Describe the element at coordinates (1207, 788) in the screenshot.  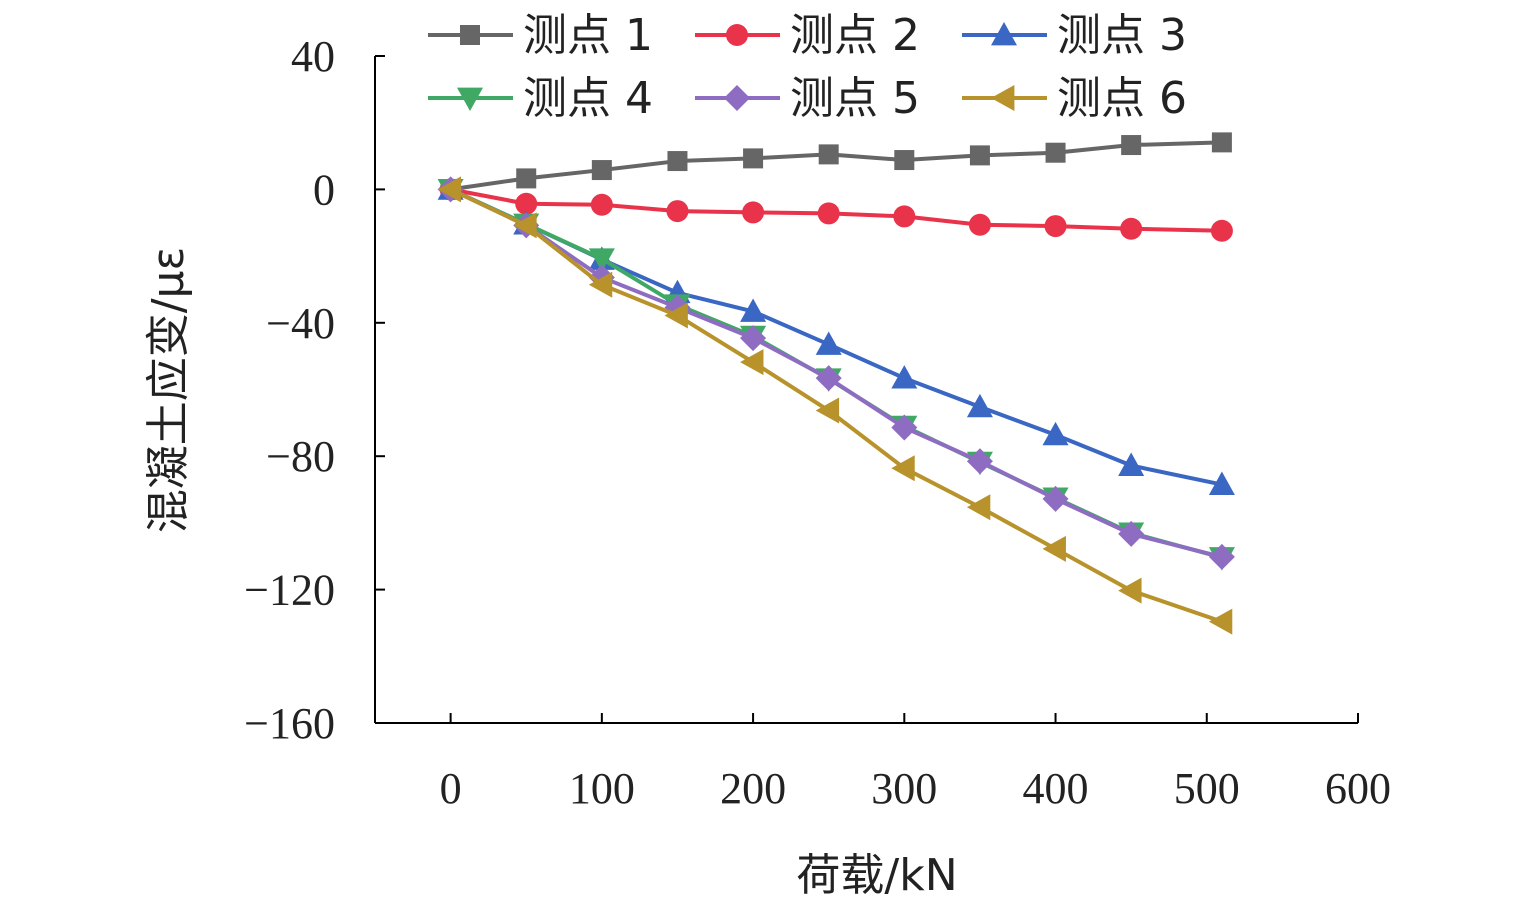
I see `x-tick-label: 500` at that location.